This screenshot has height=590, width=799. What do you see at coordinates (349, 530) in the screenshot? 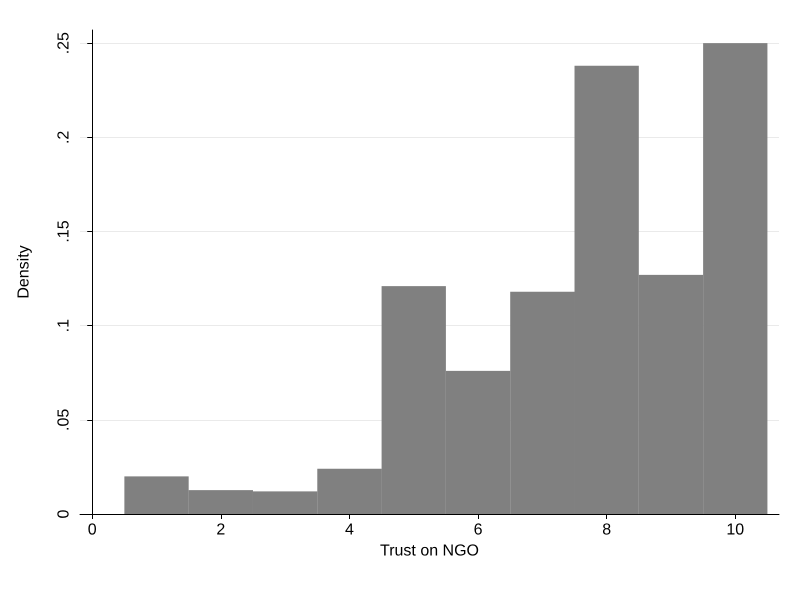
I see `x-tick-label: 4` at bounding box center [349, 530].